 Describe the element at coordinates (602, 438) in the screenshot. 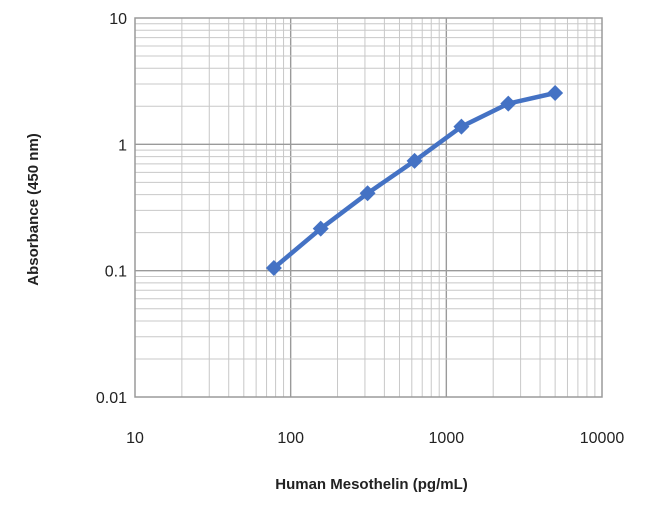

I see `x-tick-label: 10000` at that location.